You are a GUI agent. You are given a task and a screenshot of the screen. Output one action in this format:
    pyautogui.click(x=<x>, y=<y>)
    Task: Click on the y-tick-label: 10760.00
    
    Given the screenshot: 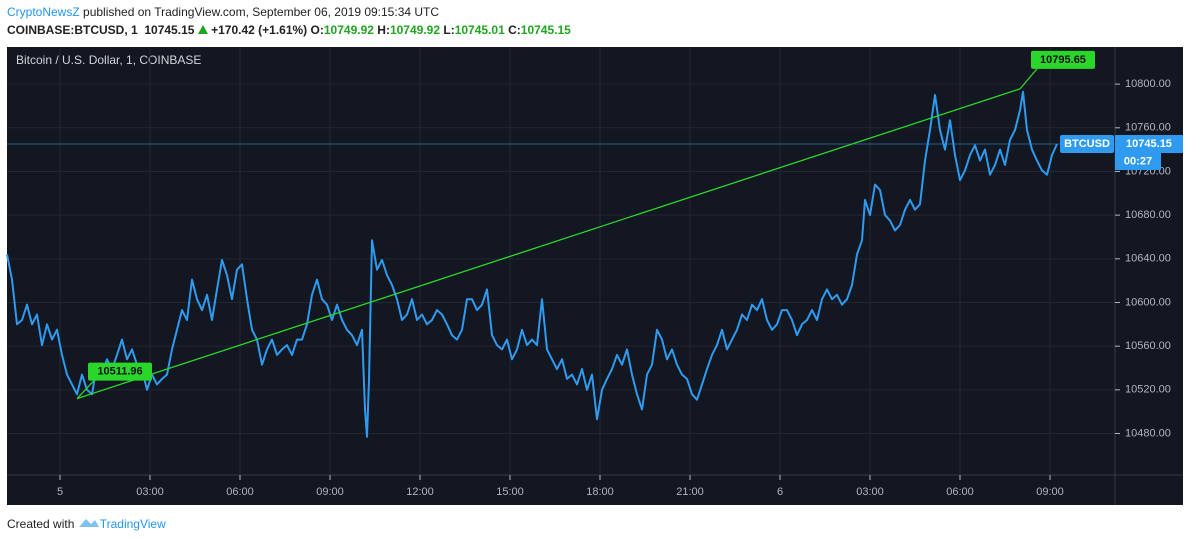 What is the action you would take?
    pyautogui.click(x=1148, y=128)
    